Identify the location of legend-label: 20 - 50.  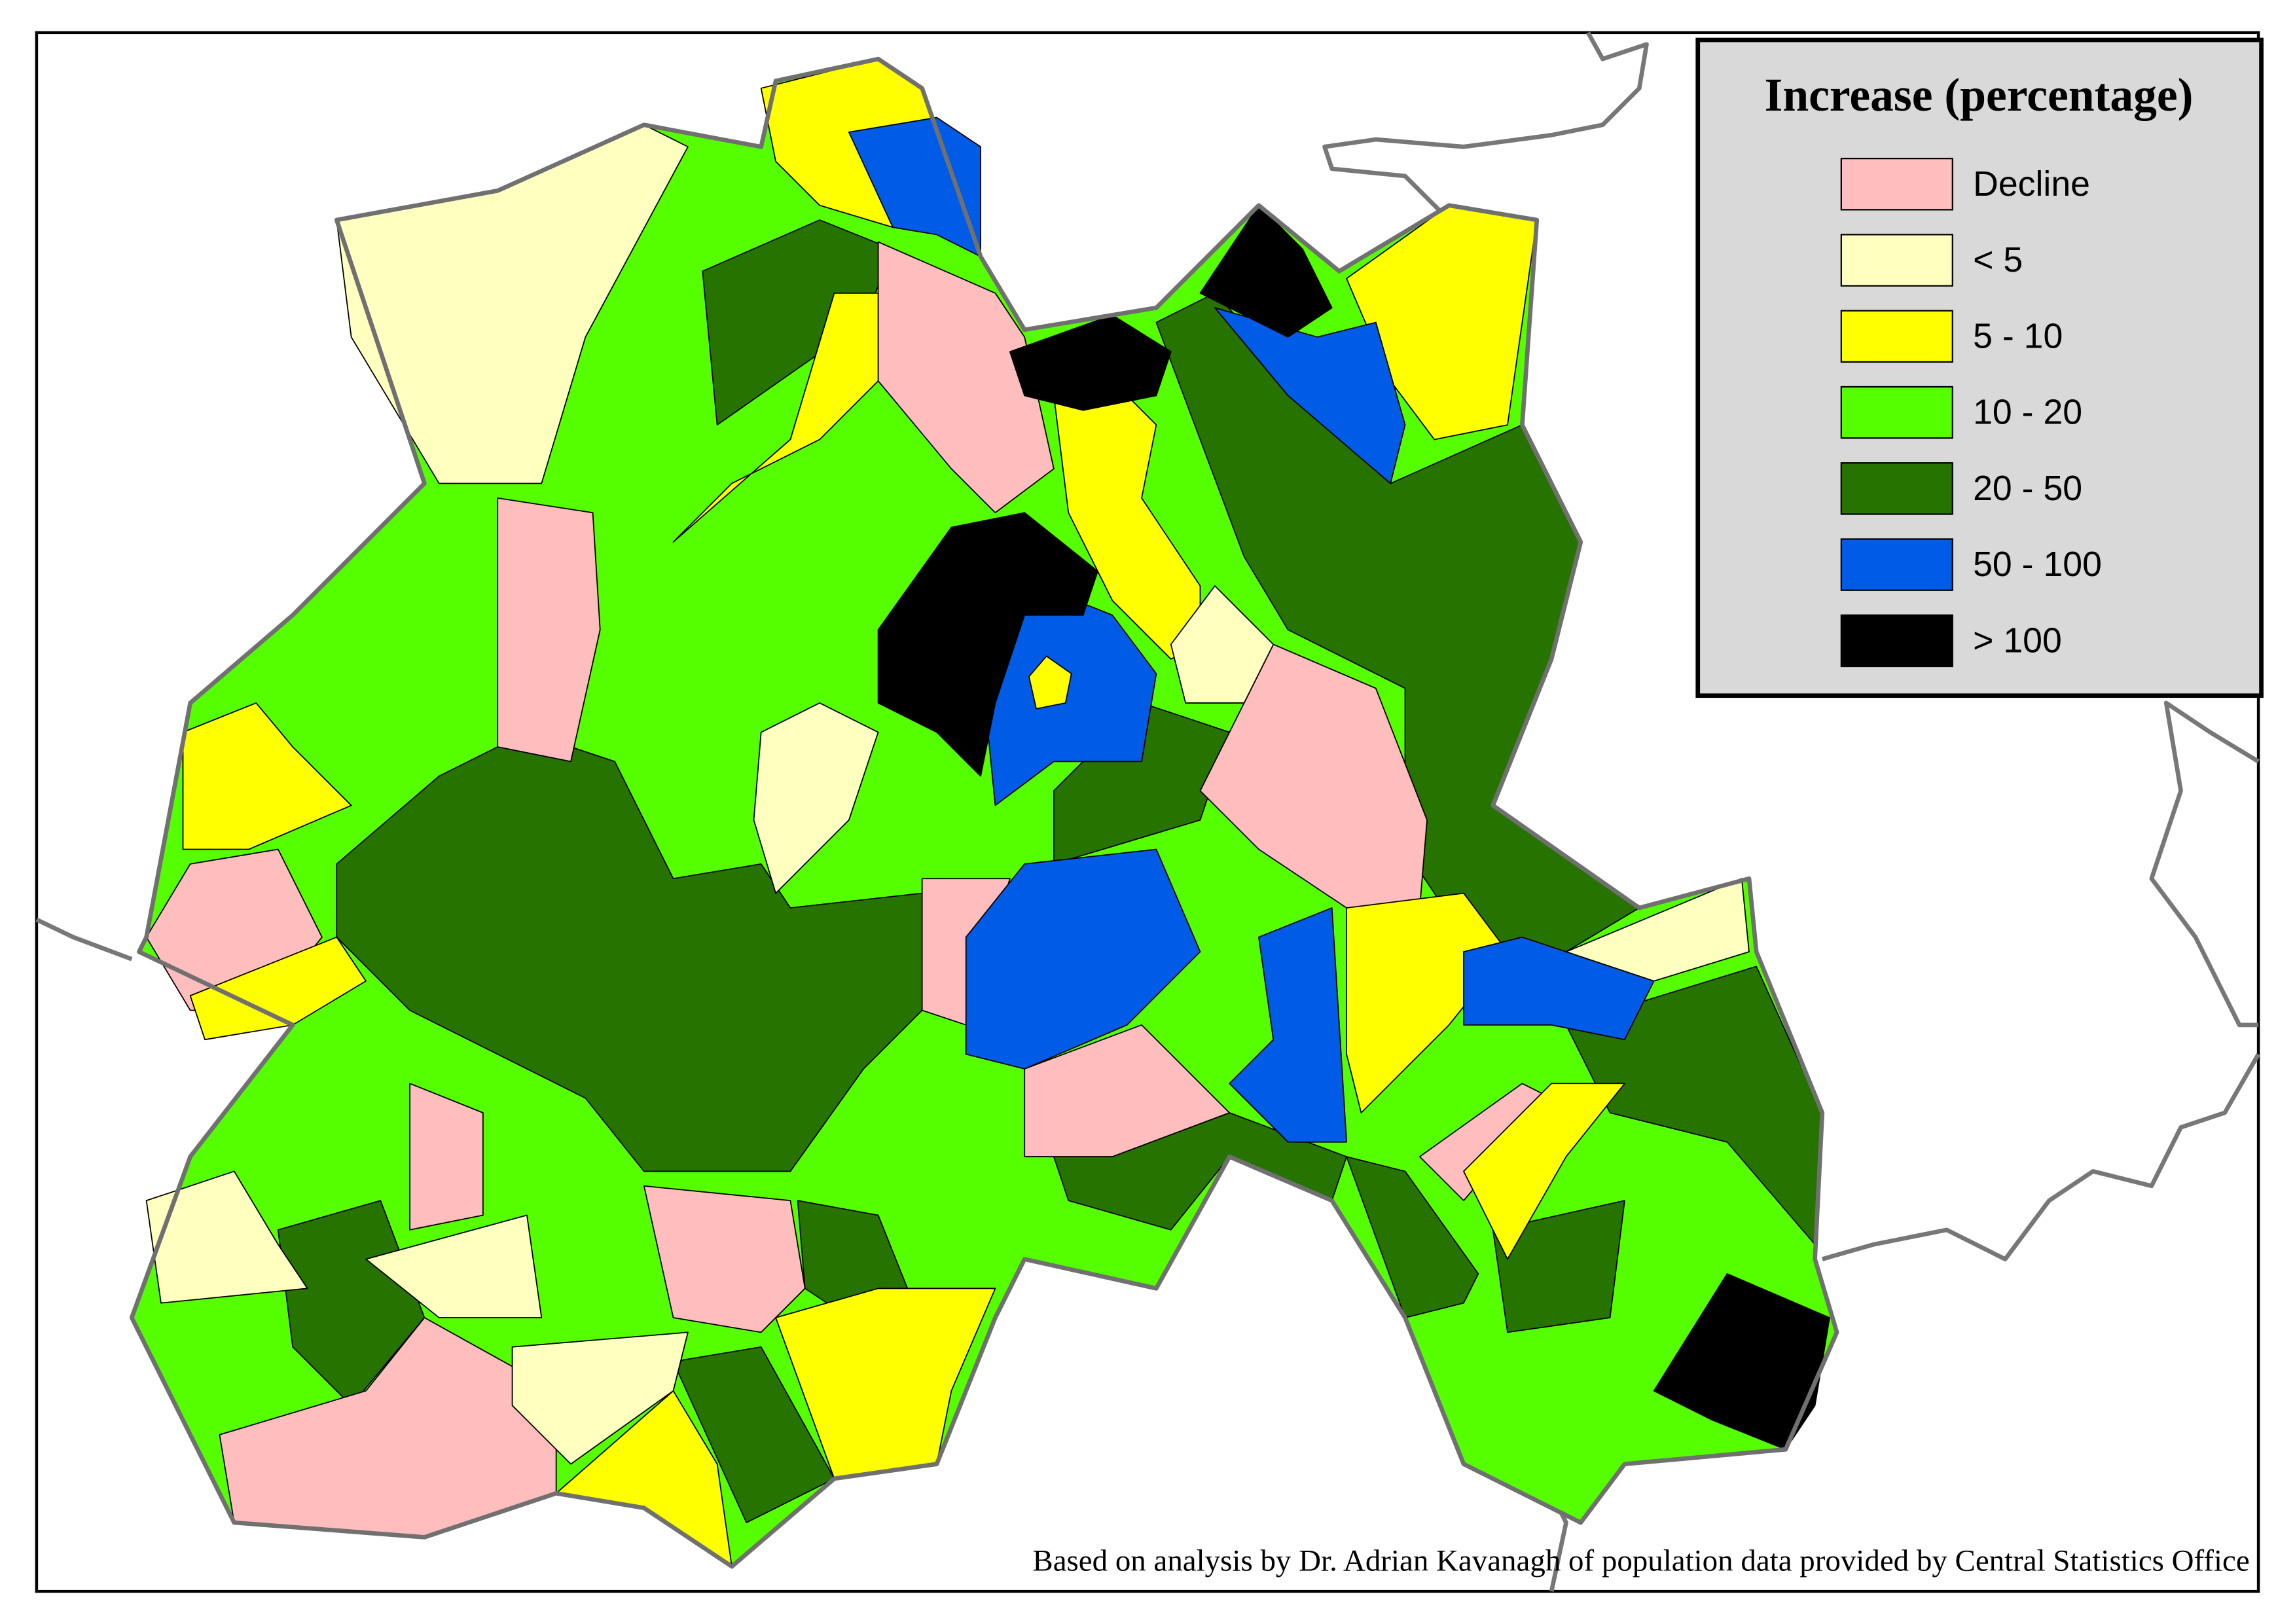
(2028, 488).